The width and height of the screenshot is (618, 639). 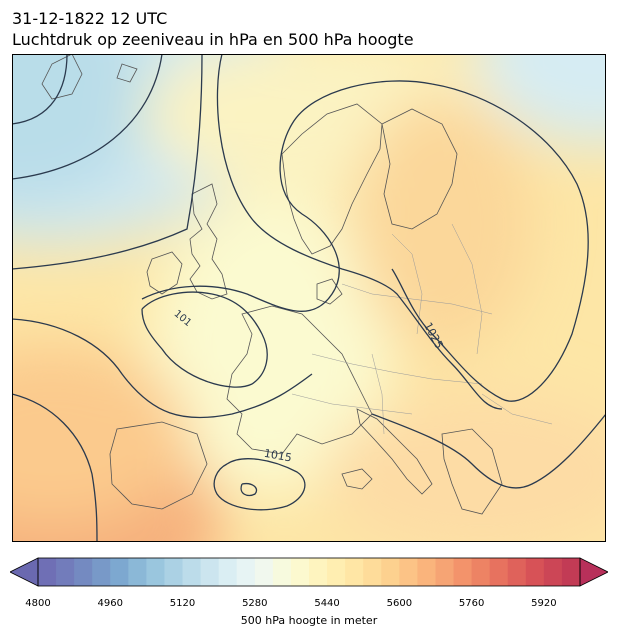 I want to click on colorbar-tick-label: 5920, so click(x=544, y=603).